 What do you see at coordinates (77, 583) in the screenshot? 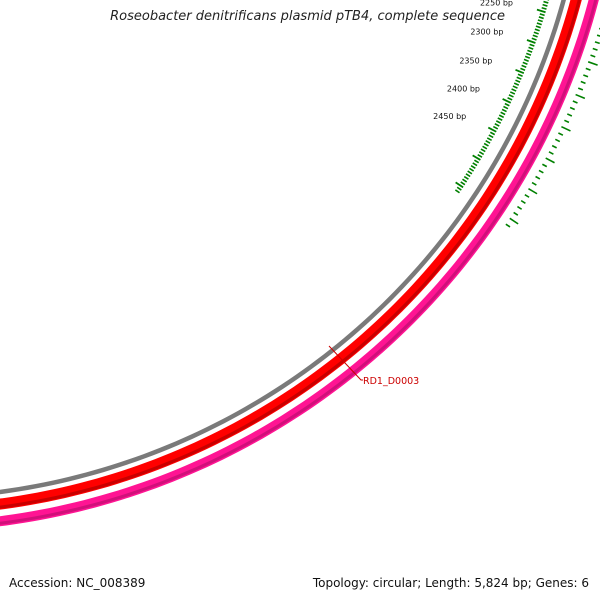
I see `accession-text: Accession: NC_008389` at bounding box center [77, 583].